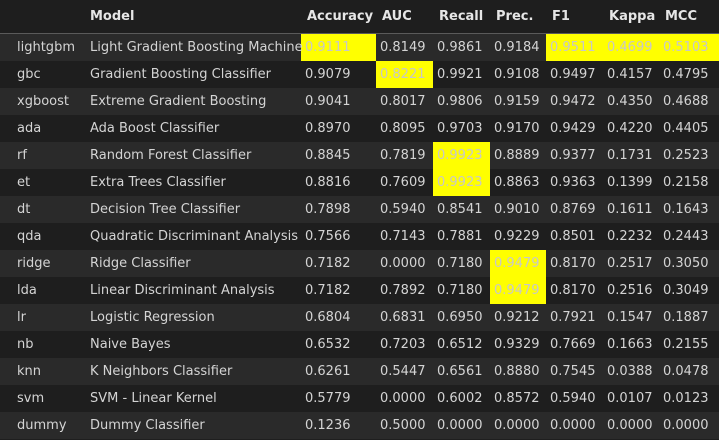 The image size is (719, 440). What do you see at coordinates (518, 398) in the screenshot?
I see `precision-cell: 0.8572` at bounding box center [518, 398].